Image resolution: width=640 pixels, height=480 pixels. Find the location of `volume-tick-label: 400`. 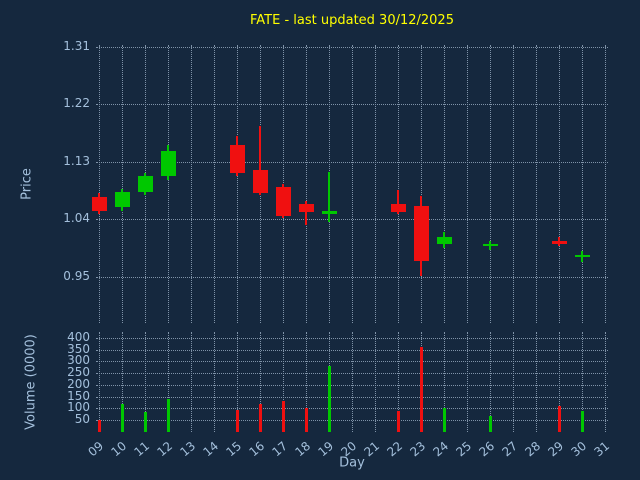

volume-tick-label: 400 is located at coordinates (78, 336).